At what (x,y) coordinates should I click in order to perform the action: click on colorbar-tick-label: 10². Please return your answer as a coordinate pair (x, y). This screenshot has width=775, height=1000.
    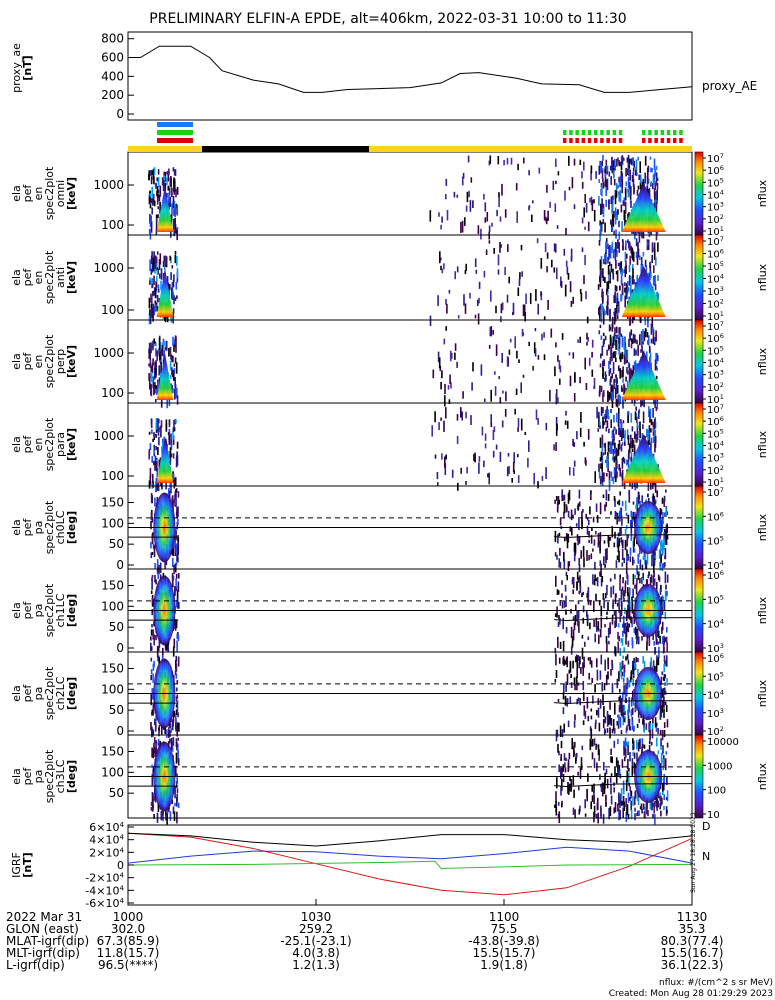
    Looking at the image, I should click on (715, 219).